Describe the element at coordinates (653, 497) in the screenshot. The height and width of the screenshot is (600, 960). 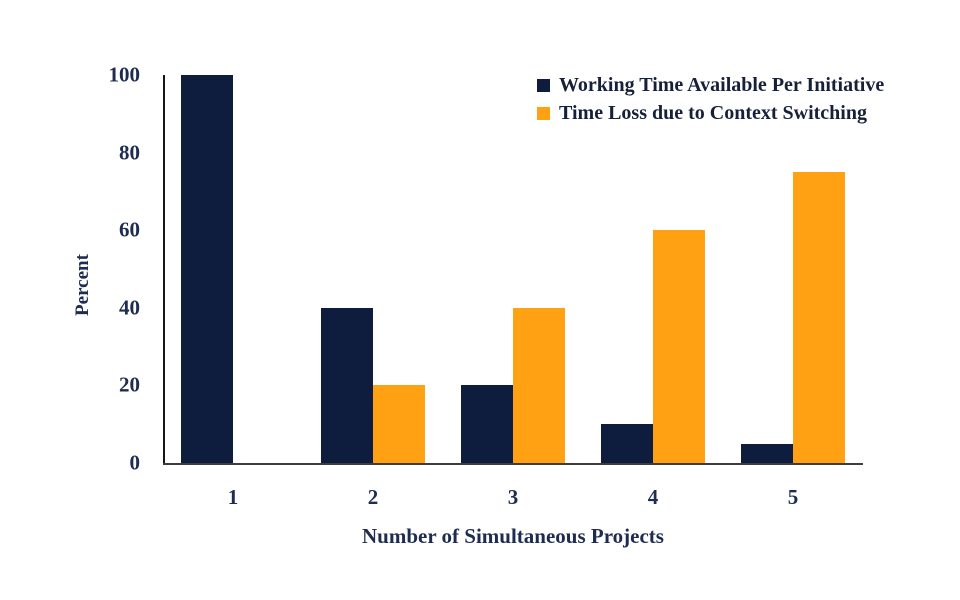
I see `x-tick-label-4: 4` at that location.